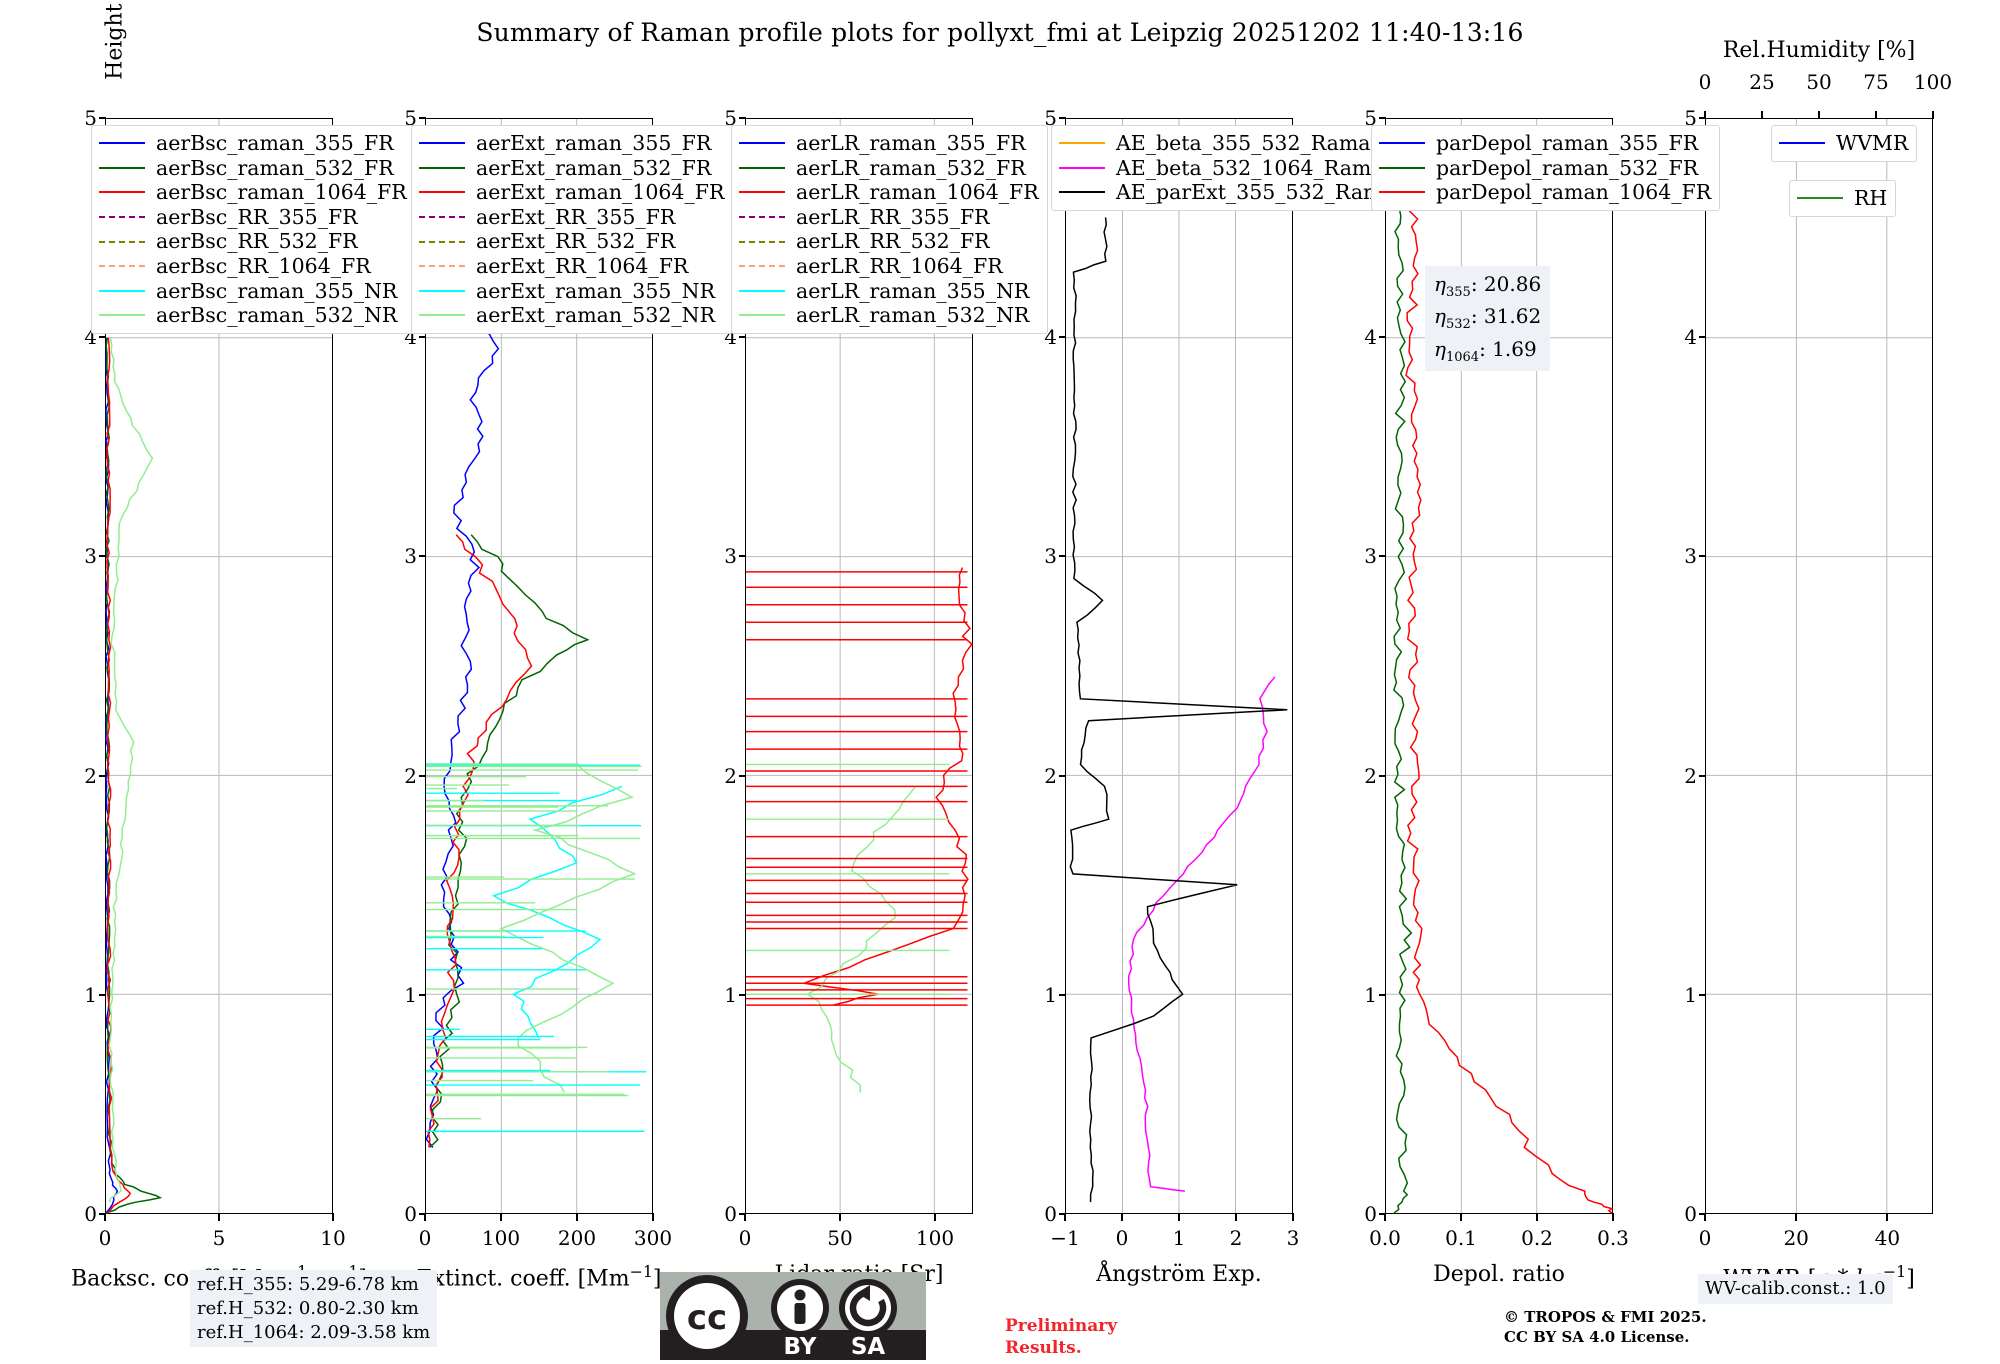 The height and width of the screenshot is (1364, 2000). What do you see at coordinates (253, 168) in the screenshot?
I see `legend-item: aerBsc_raman_532_FR` at bounding box center [253, 168].